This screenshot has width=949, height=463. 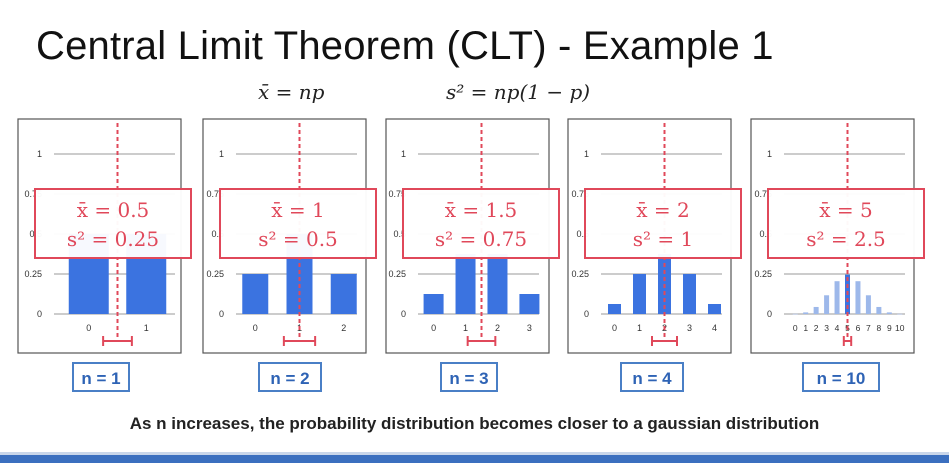 I want to click on x-tick-label: 9, so click(x=889, y=328).